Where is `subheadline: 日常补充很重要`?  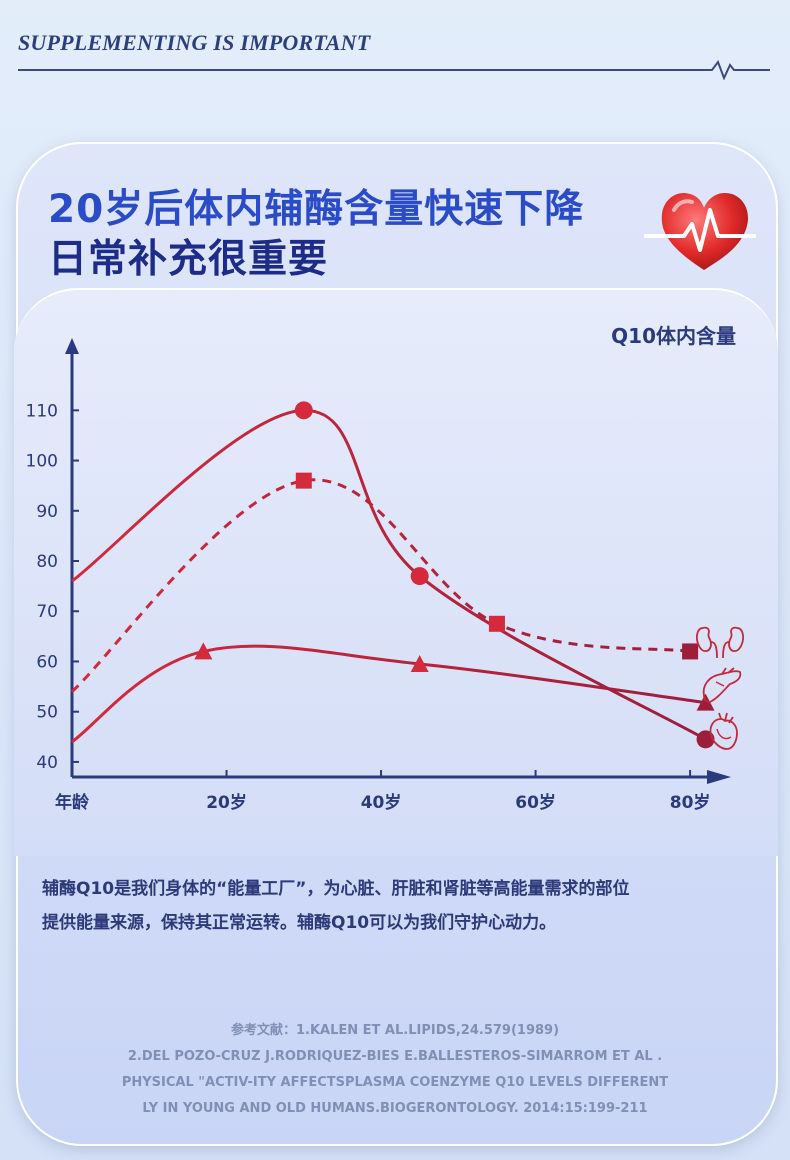 subheadline: 日常补充很重要 is located at coordinates (188, 259).